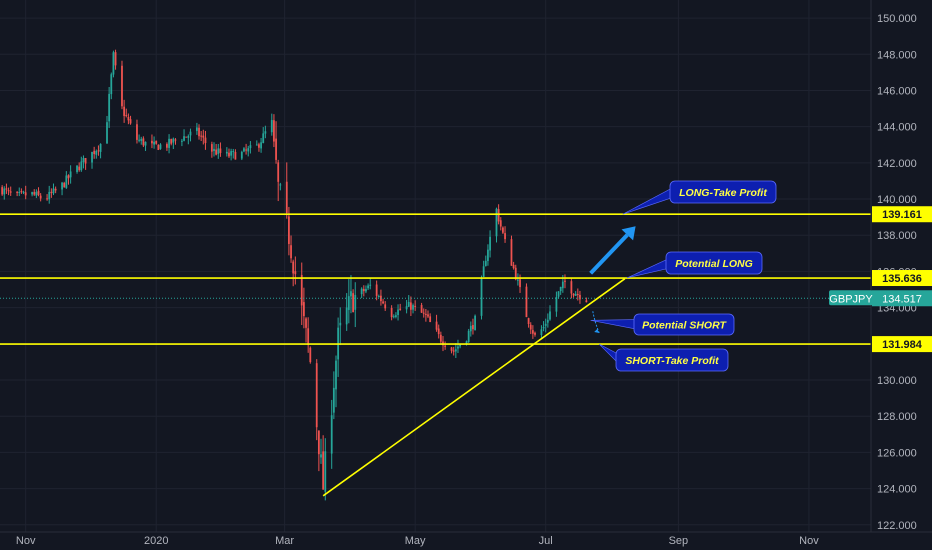 This screenshot has width=932, height=550. I want to click on x-tick-label: May, so click(415, 541).